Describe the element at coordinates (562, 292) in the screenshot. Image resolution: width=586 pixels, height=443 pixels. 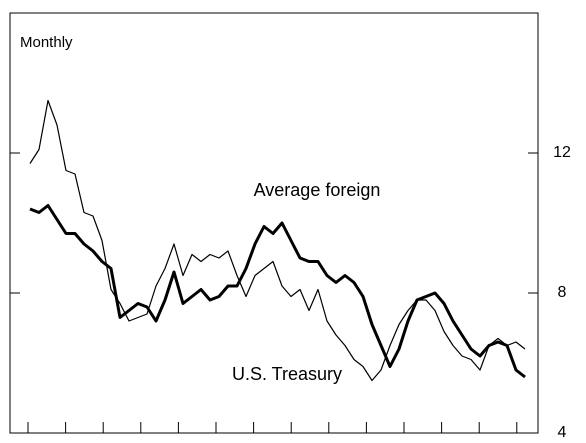
I see `y-tick-label: 8` at that location.